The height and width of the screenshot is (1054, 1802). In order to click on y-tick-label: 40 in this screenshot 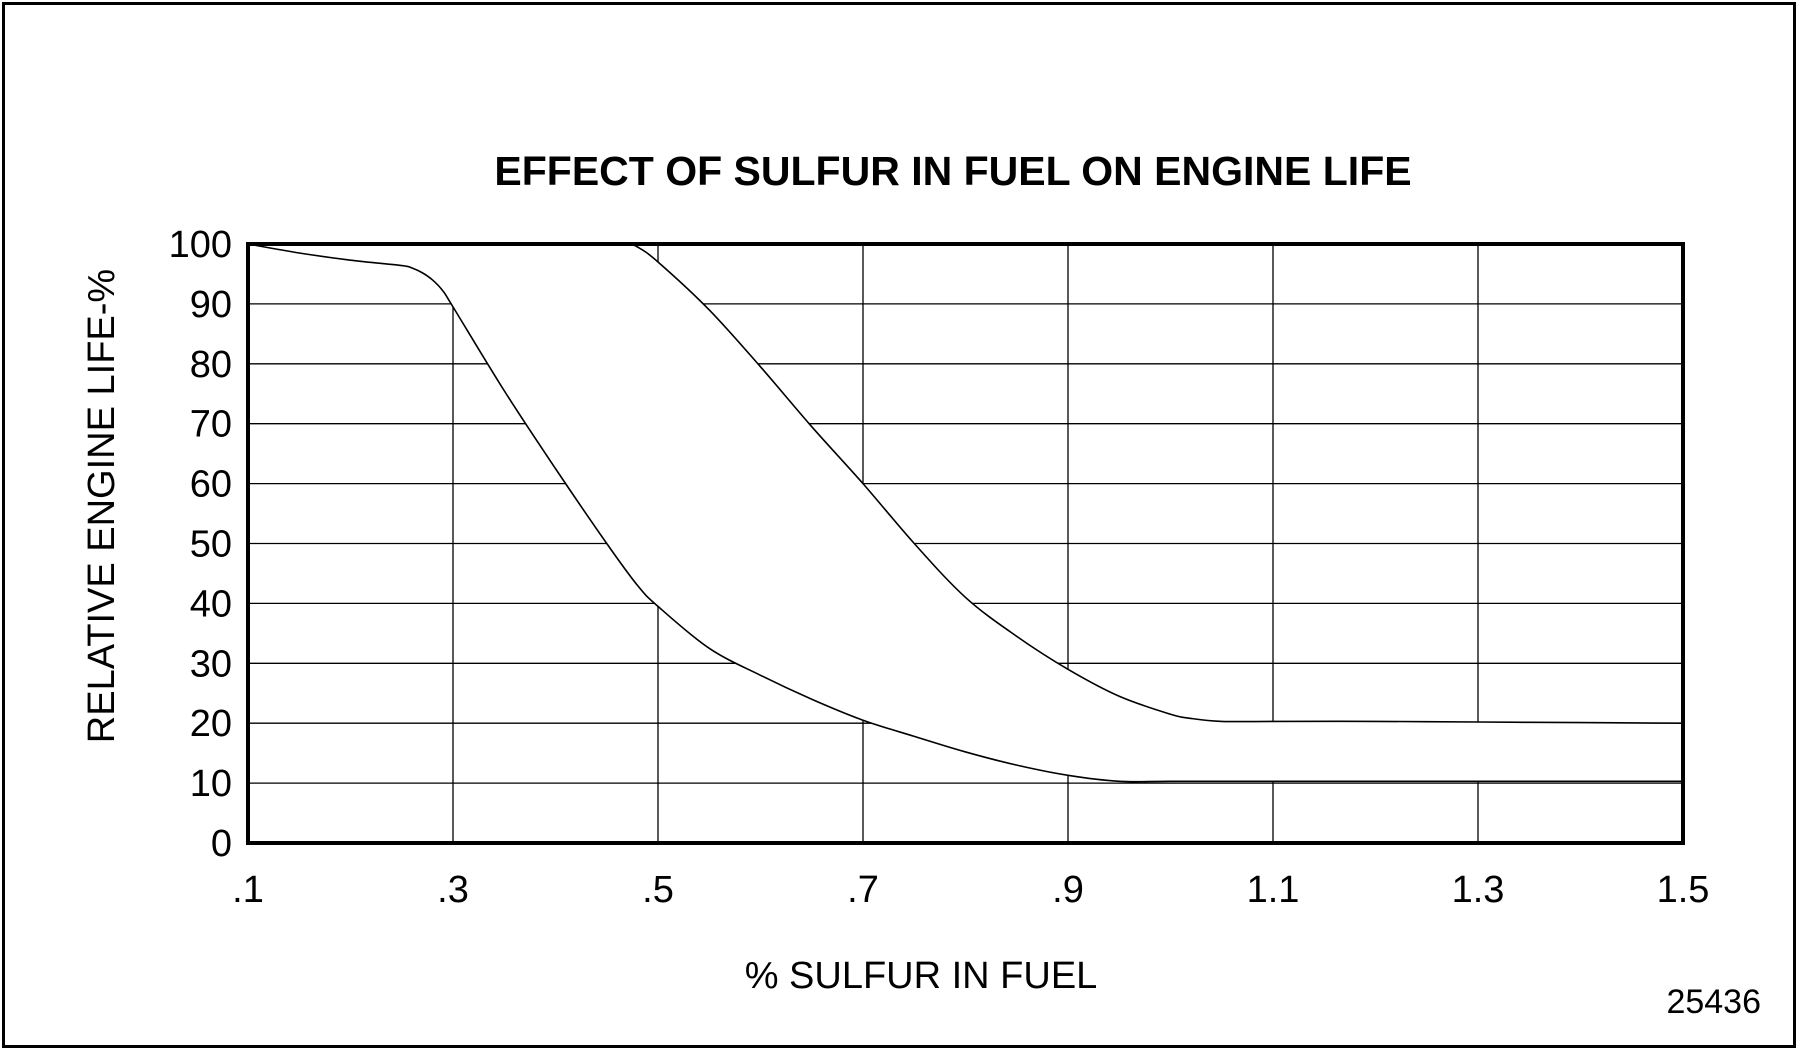, I will do `click(211, 604)`.